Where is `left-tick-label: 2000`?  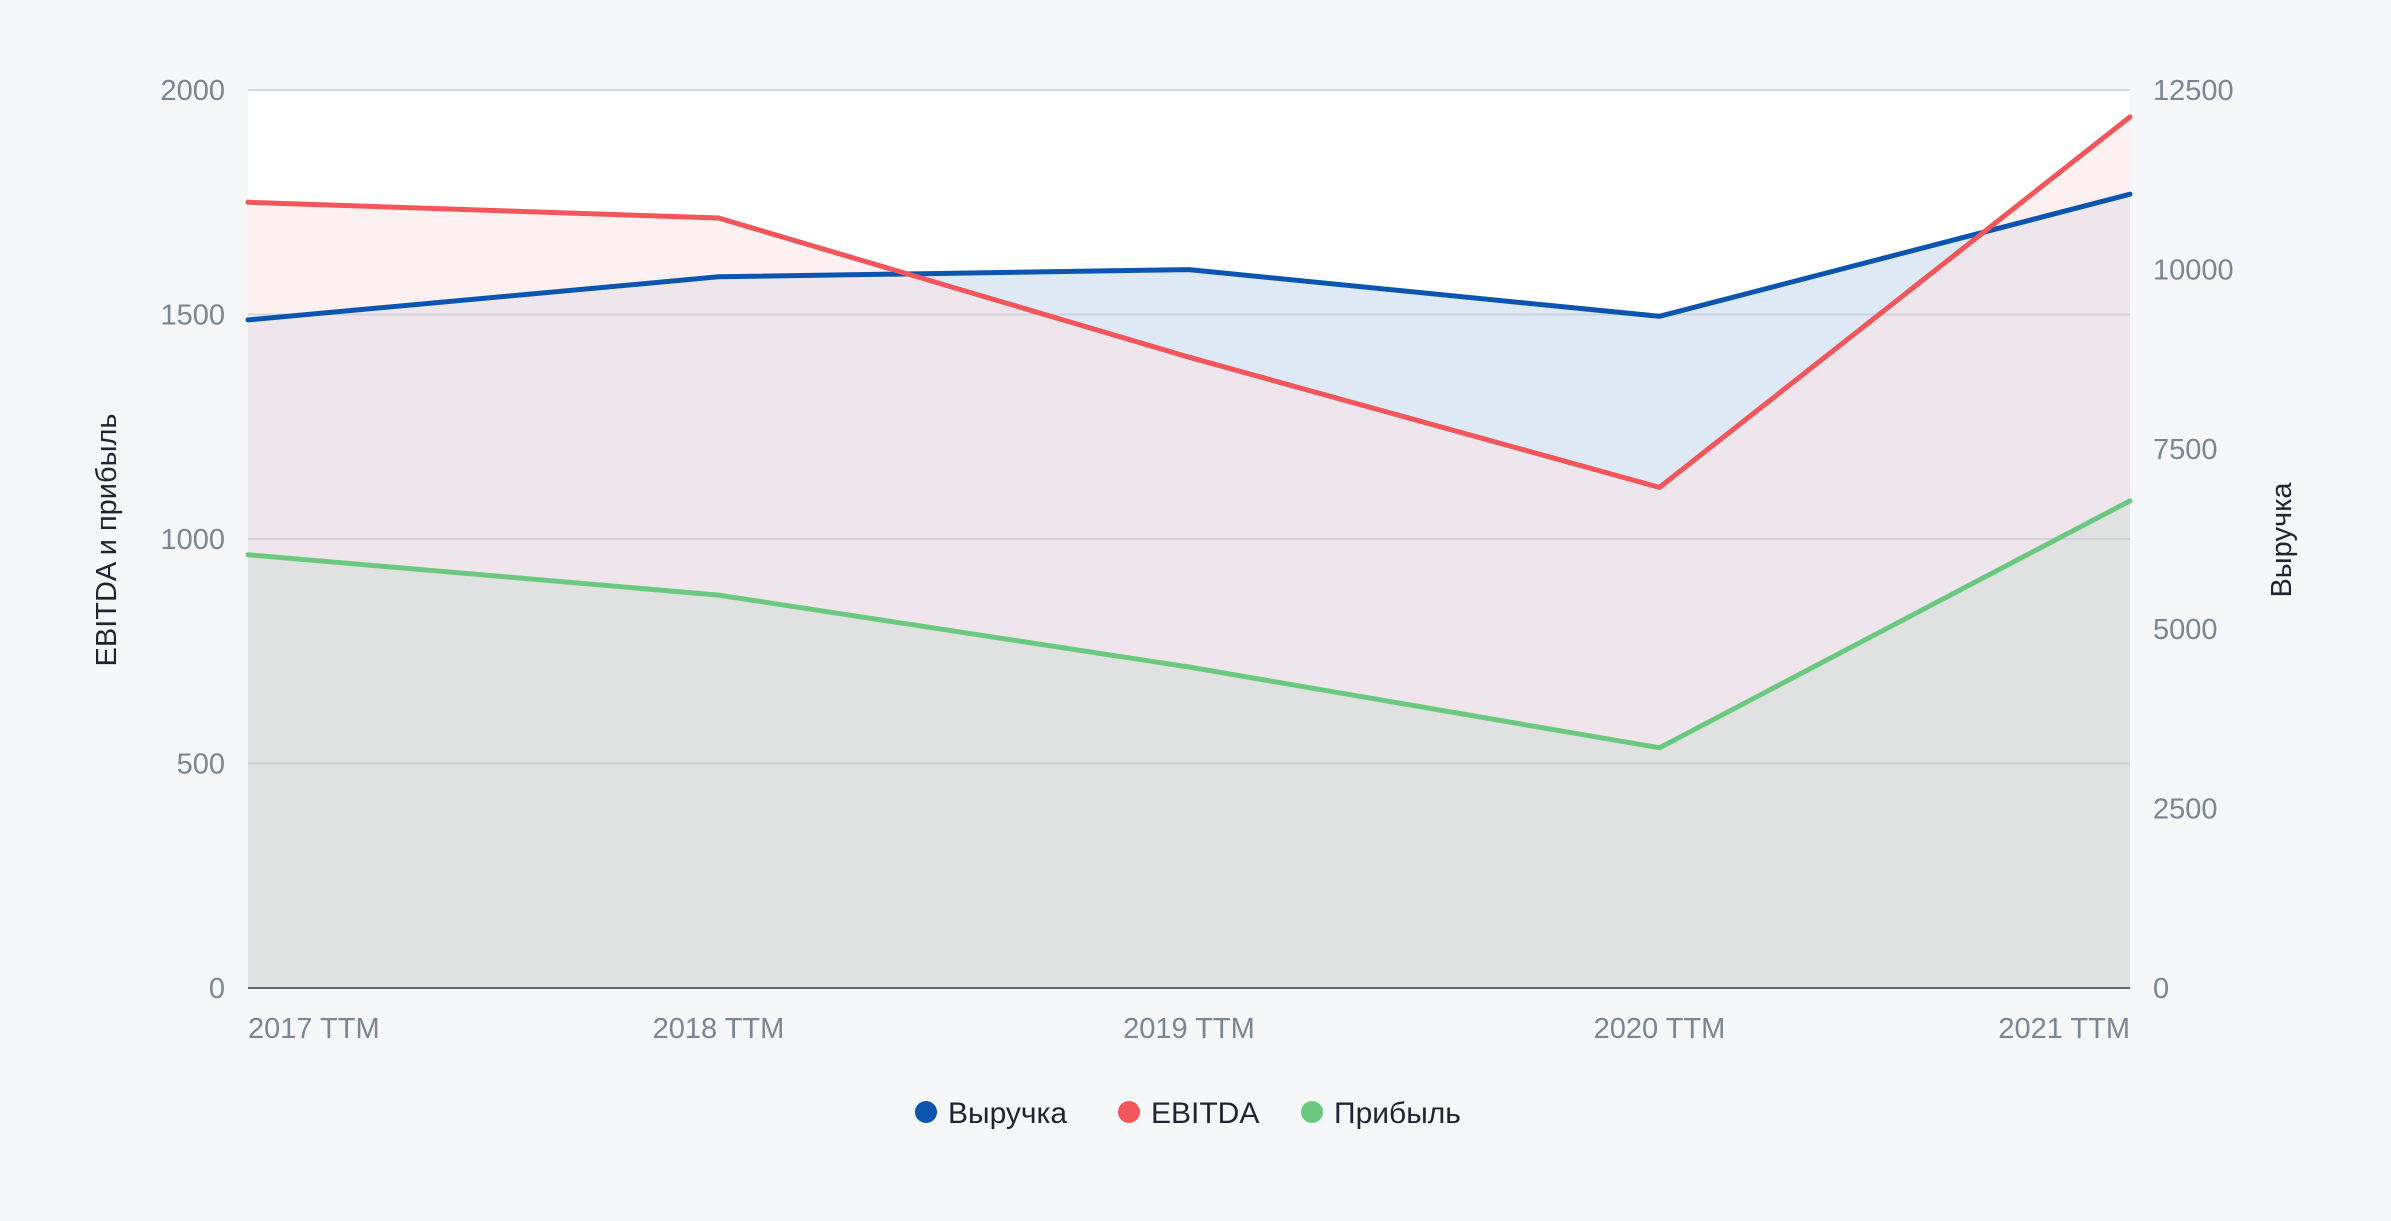
left-tick-label: 2000 is located at coordinates (192, 91).